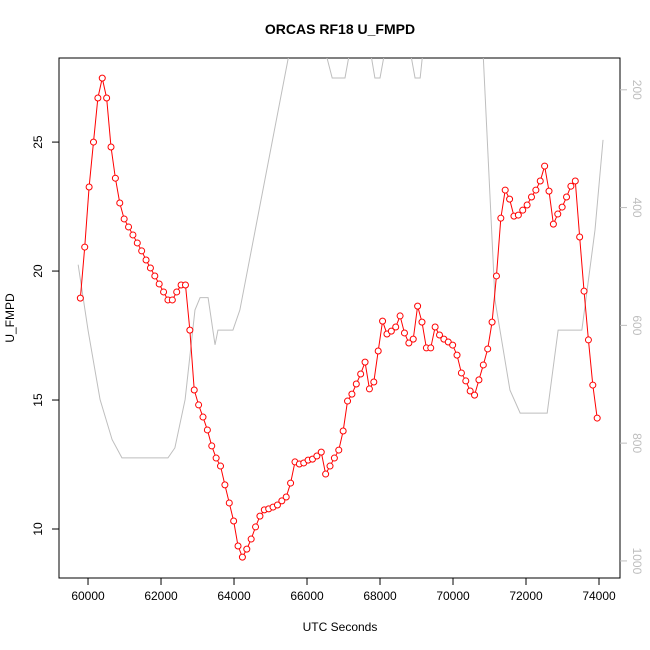  Describe the element at coordinates (38, 271) in the screenshot. I see `y-tick-label: 20` at that location.